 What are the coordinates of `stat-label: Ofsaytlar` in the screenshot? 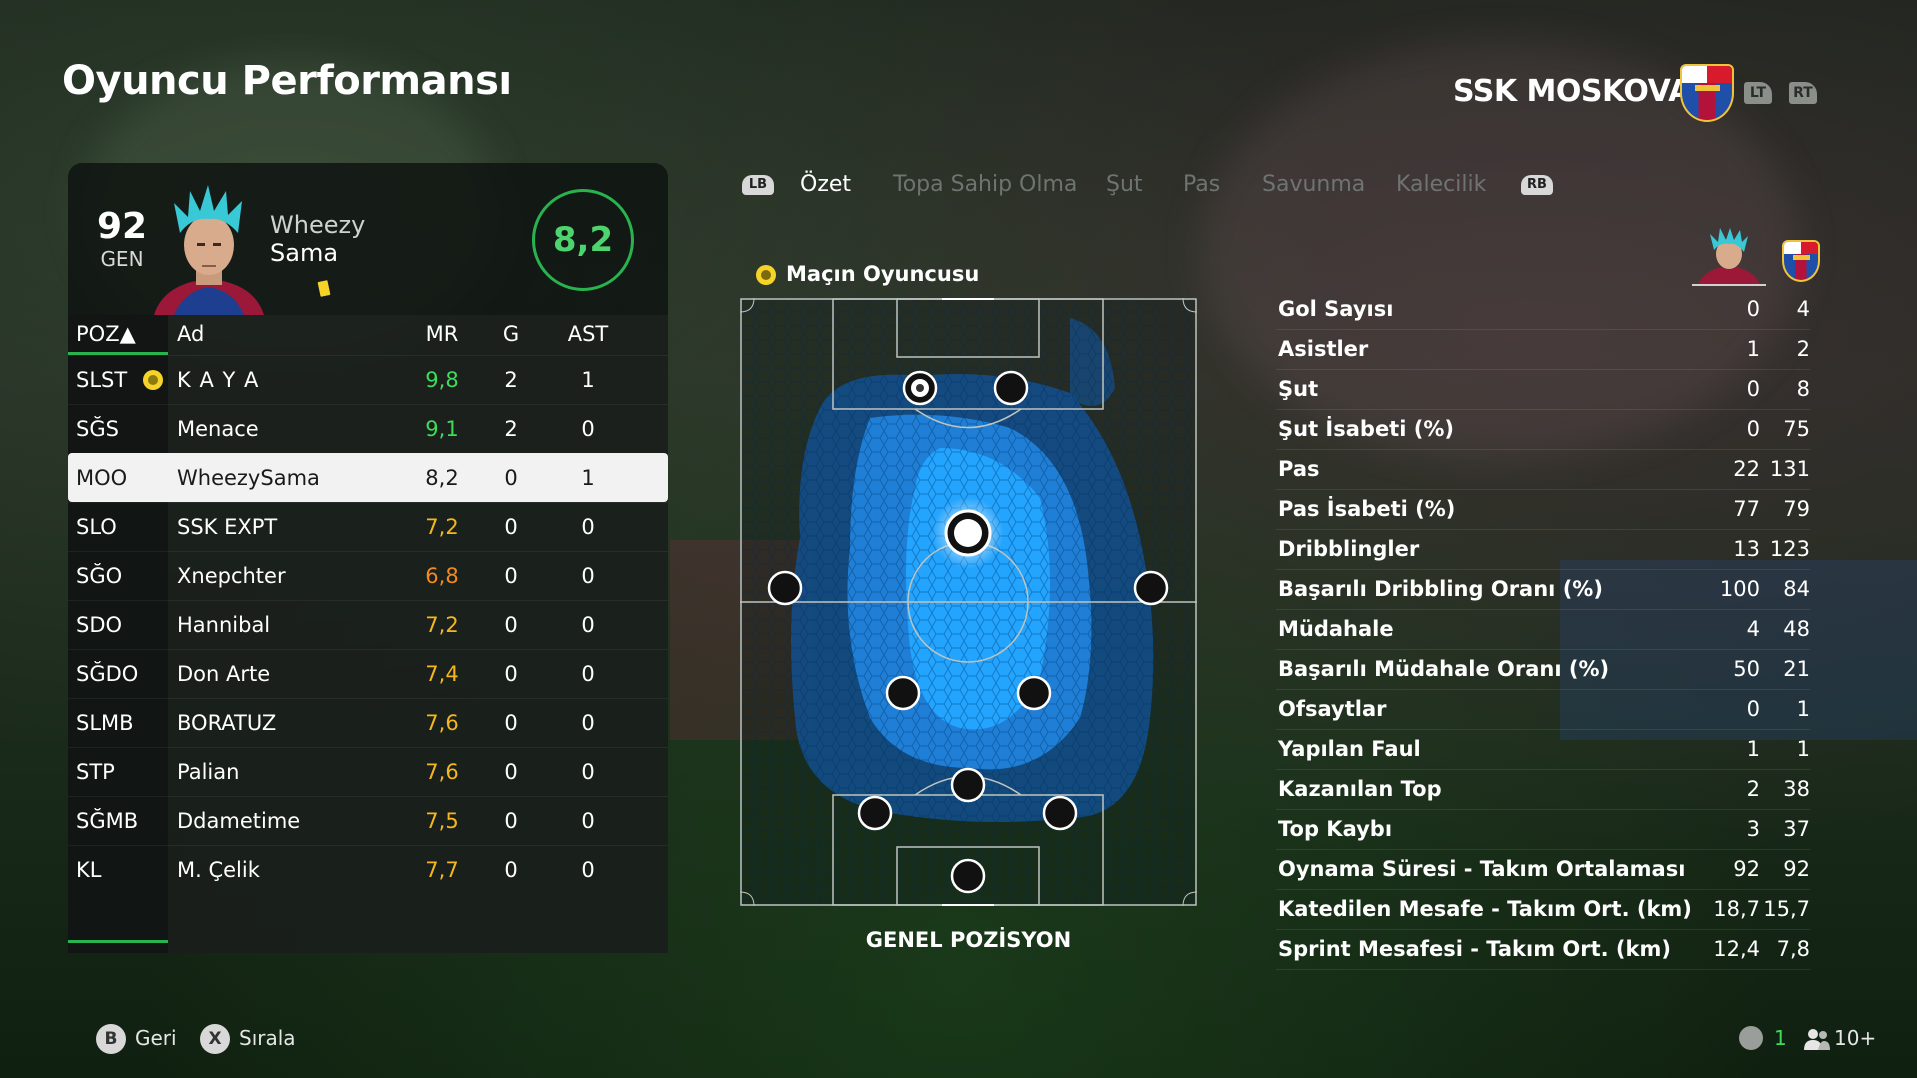 It's located at (1332, 709).